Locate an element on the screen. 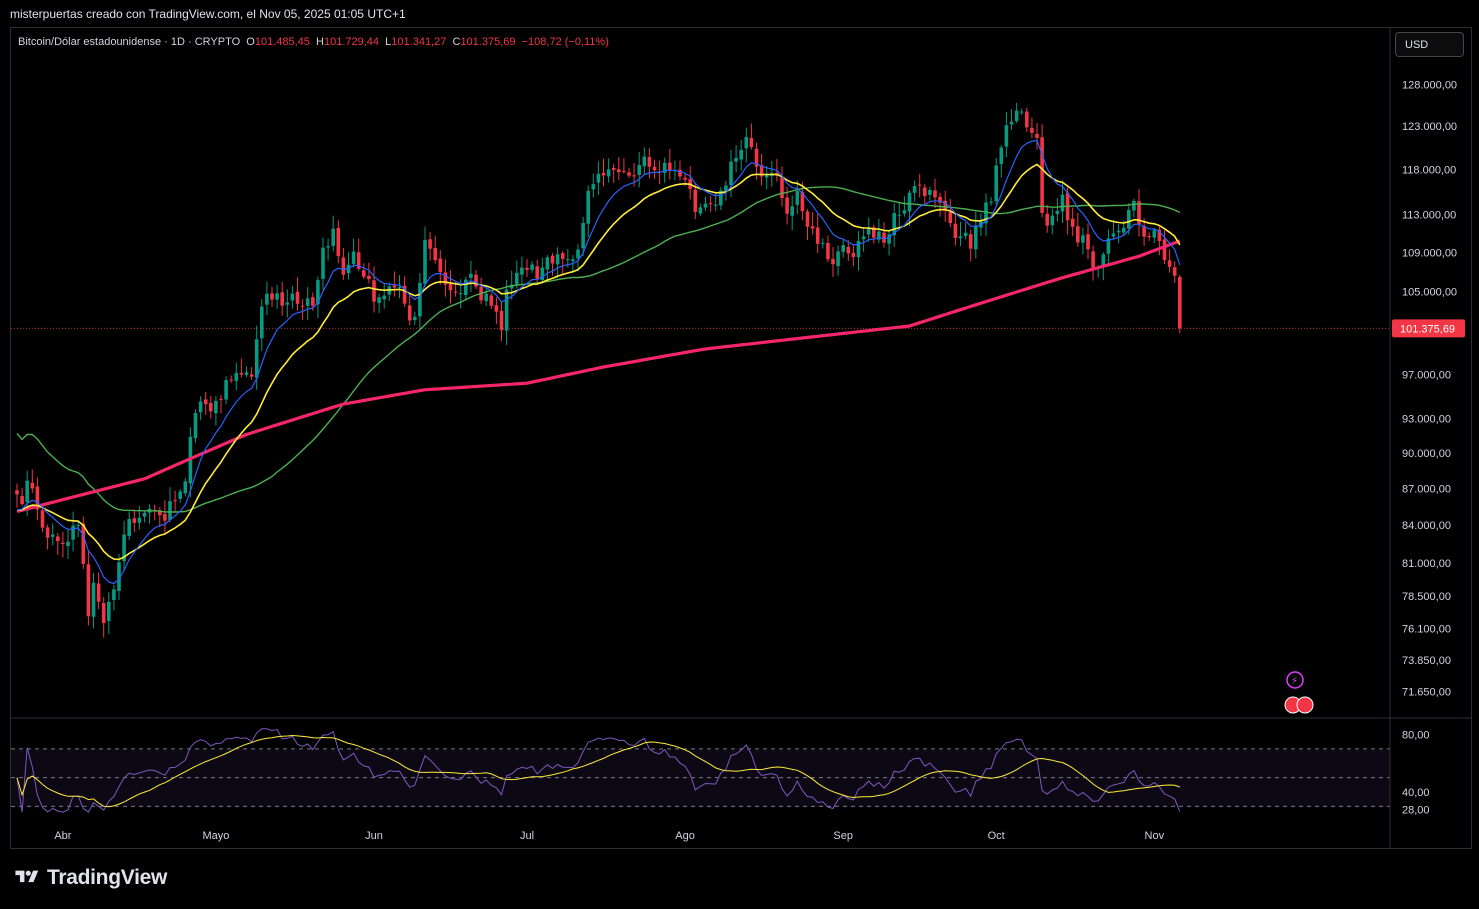 The image size is (1479, 909). time-tick-label: Abr is located at coordinates (62, 836).